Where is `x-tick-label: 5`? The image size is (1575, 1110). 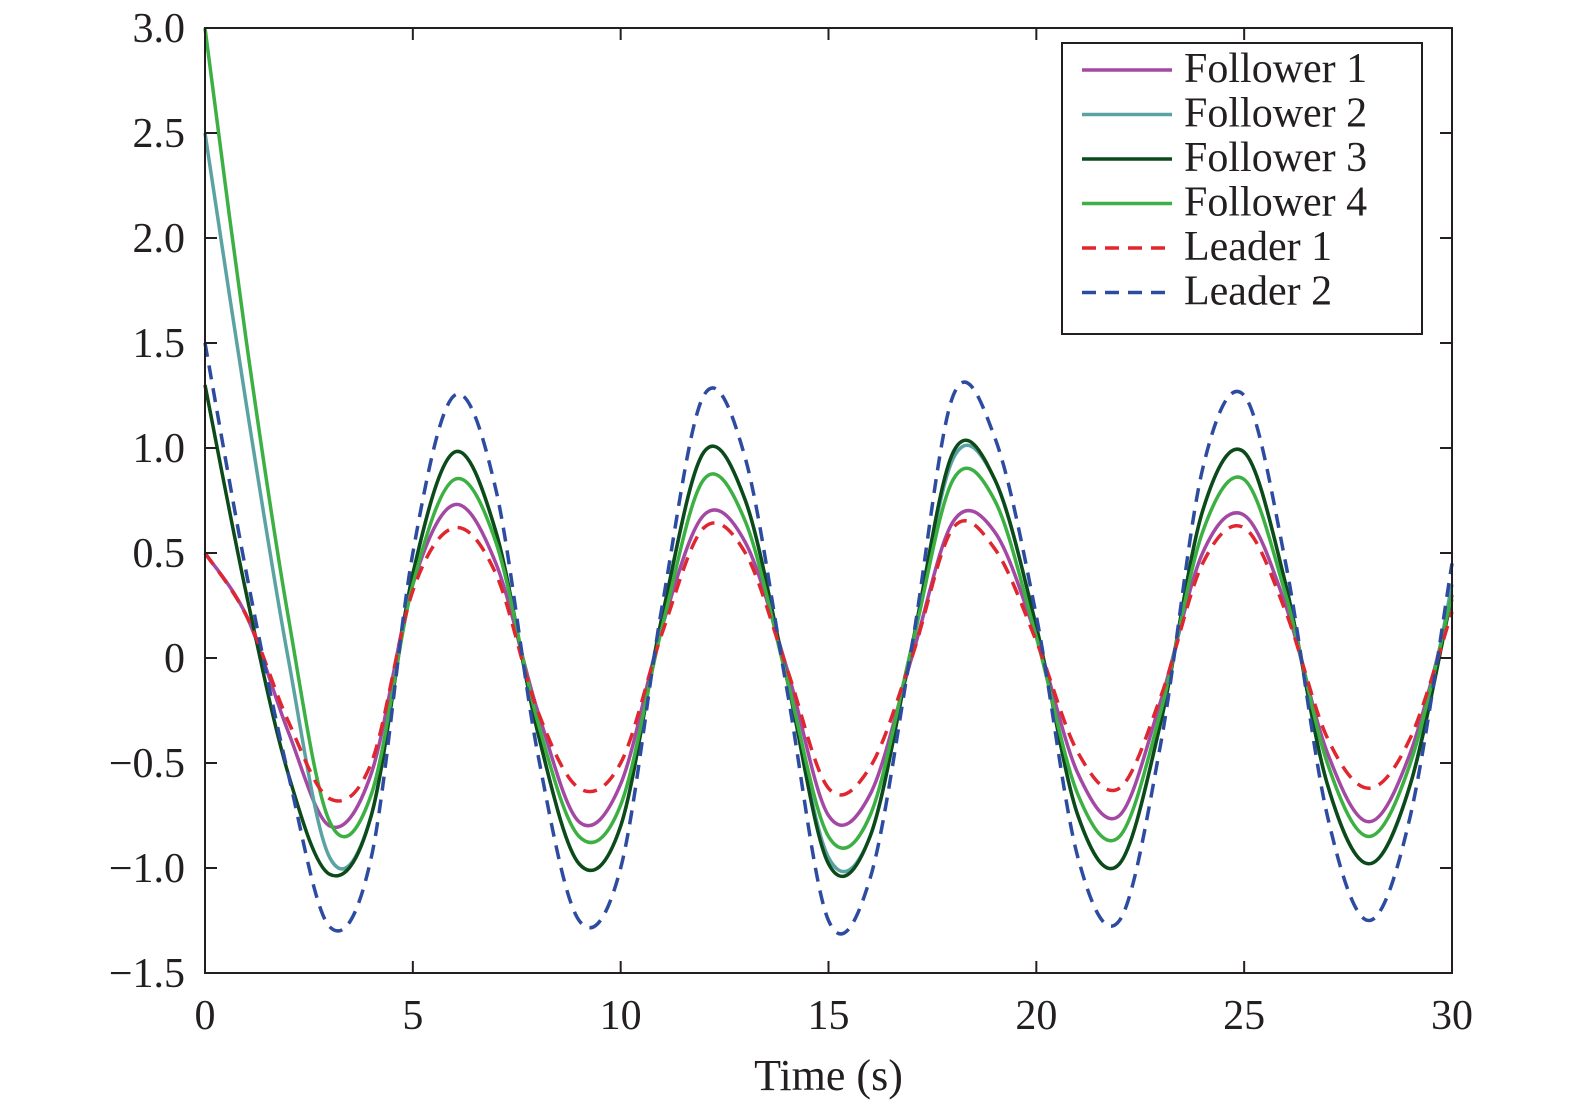 x-tick-label: 5 is located at coordinates (412, 1016).